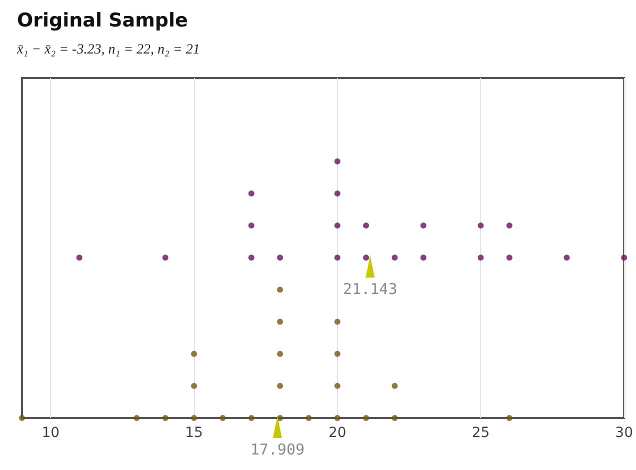  I want to click on annotation: 17.909, so click(277, 449).